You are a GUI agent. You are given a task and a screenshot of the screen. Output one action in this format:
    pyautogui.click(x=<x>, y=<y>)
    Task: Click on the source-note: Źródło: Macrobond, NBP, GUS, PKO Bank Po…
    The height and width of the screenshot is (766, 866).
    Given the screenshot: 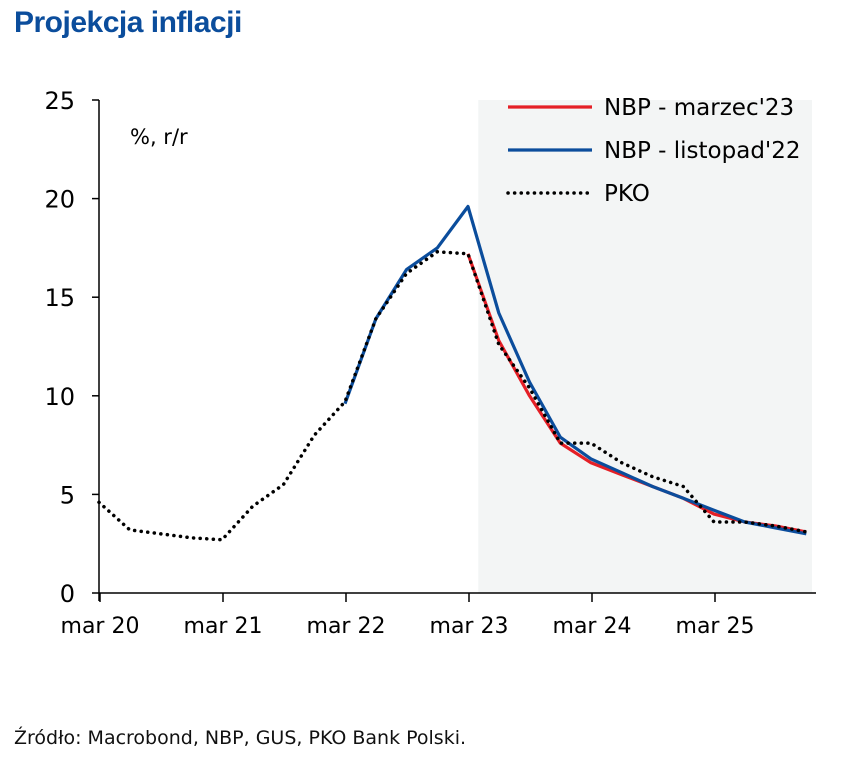 What is the action you would take?
    pyautogui.click(x=240, y=738)
    